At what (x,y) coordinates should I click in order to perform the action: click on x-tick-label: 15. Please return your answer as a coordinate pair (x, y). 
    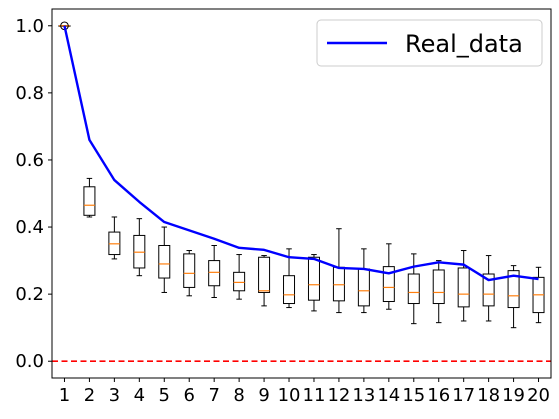
    Looking at the image, I should click on (413, 395).